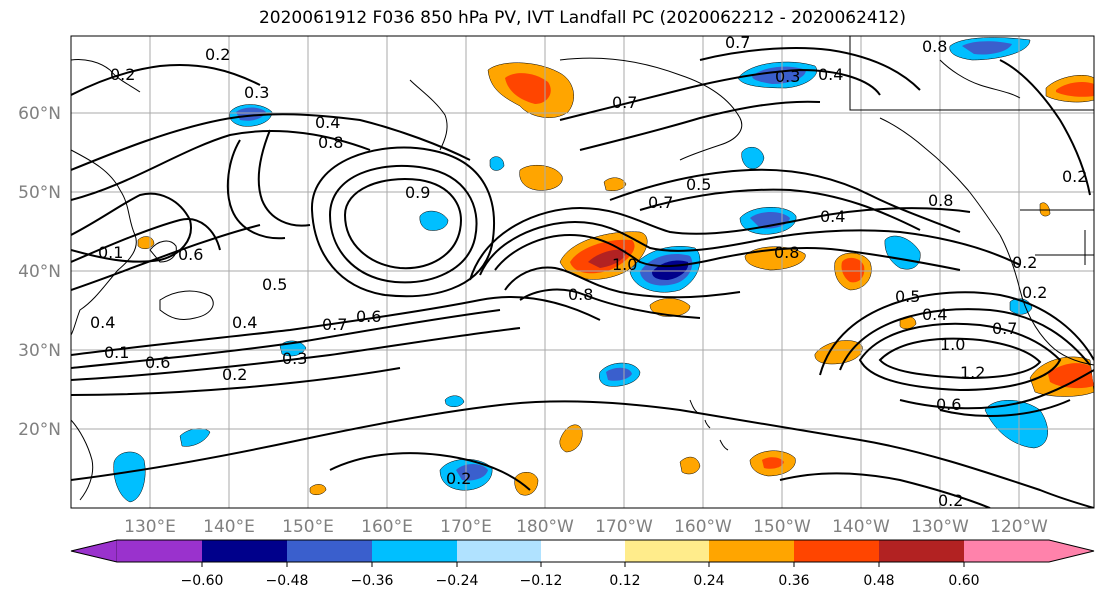 The height and width of the screenshot is (601, 1105). Describe the element at coordinates (39, 351) in the screenshot. I see `lat-label: 30°N` at that location.